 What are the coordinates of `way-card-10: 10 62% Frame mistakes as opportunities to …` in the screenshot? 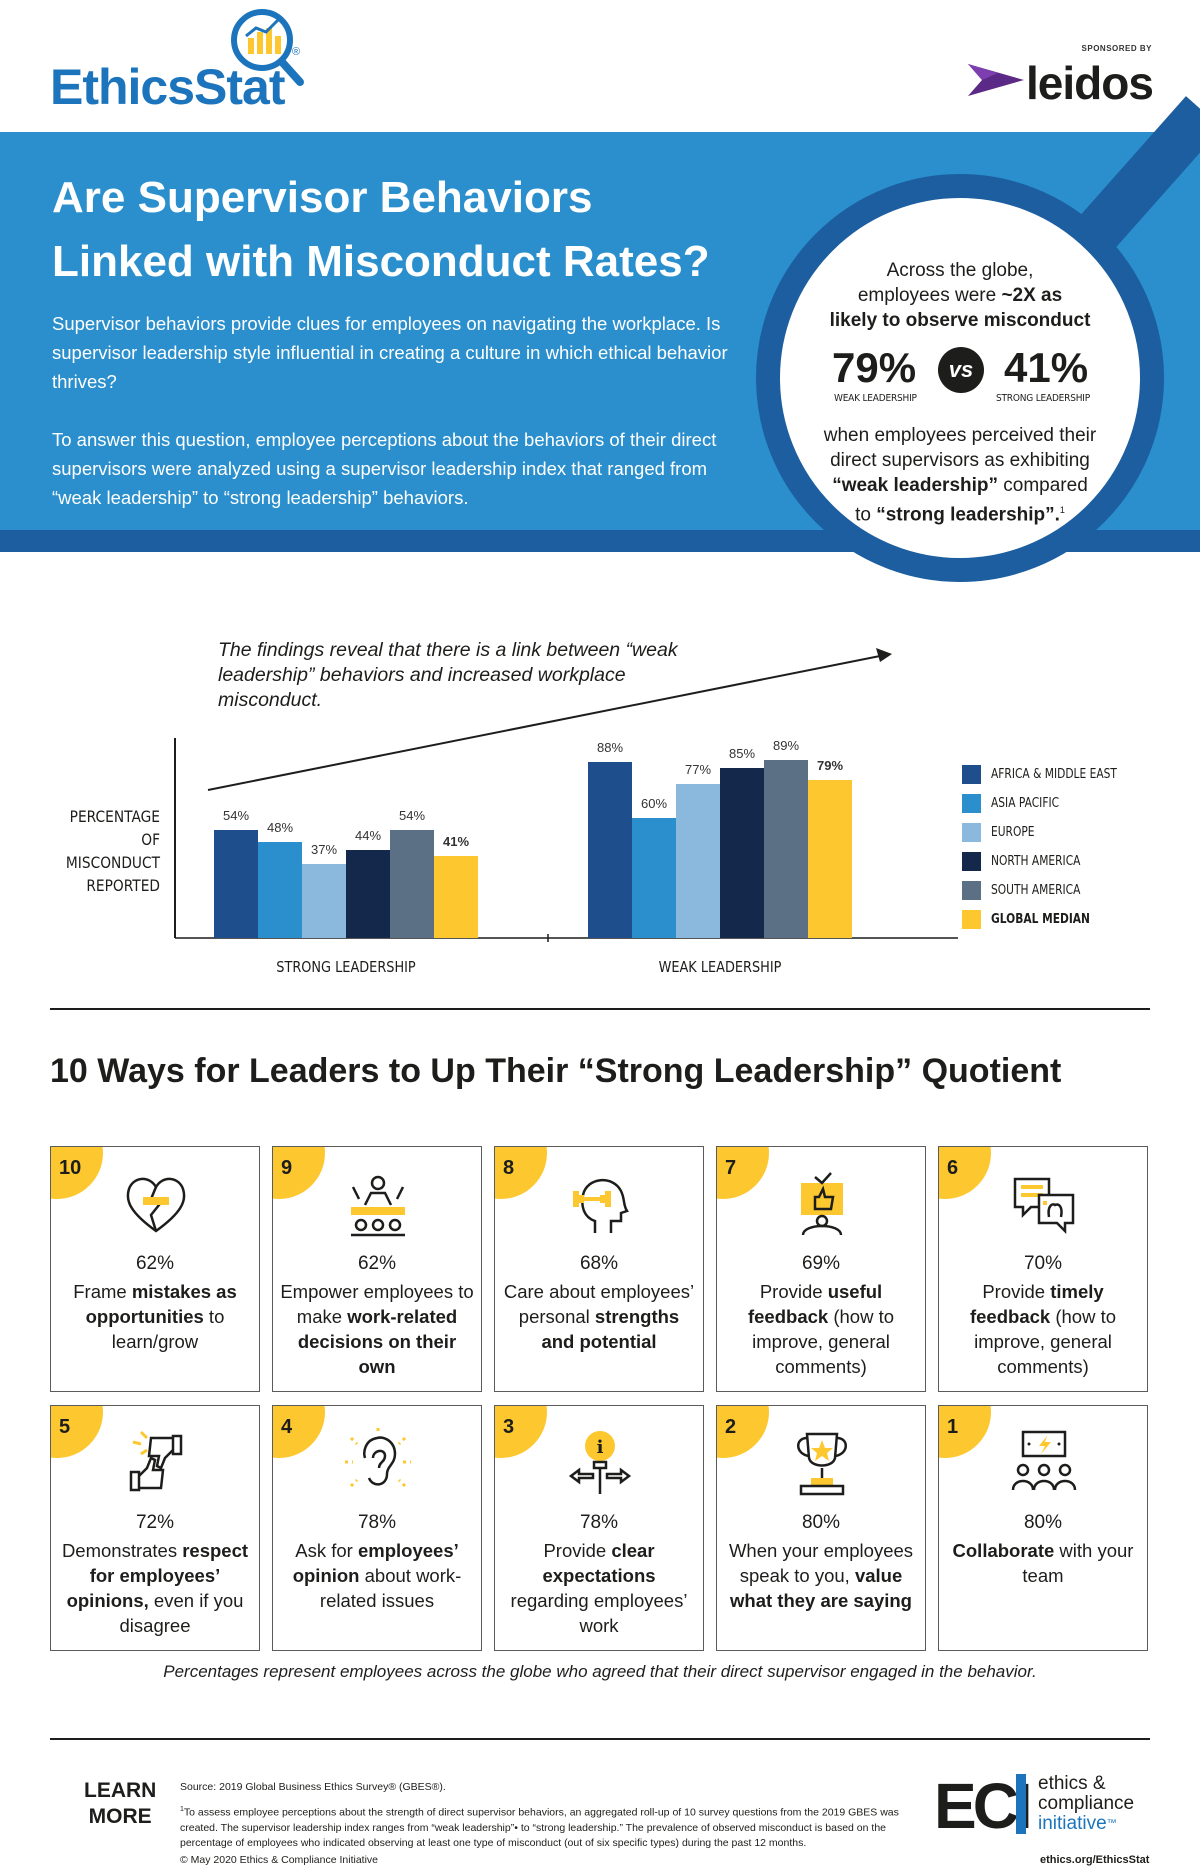 It's located at (155, 1269).